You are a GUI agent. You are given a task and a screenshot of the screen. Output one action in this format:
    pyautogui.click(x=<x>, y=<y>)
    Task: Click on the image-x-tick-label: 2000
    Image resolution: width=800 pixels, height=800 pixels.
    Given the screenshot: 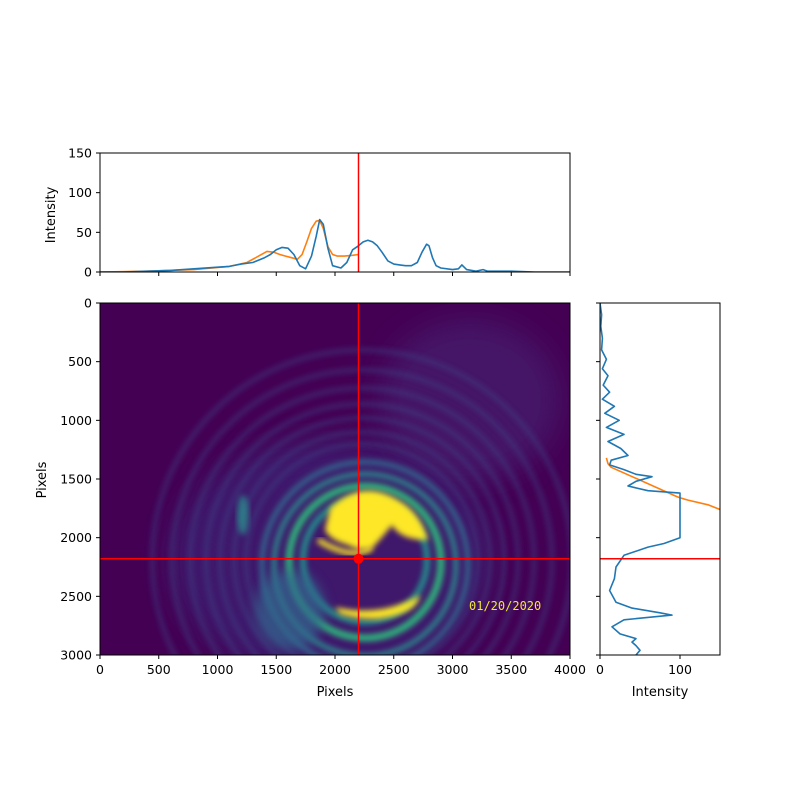 What is the action you would take?
    pyautogui.click(x=335, y=669)
    